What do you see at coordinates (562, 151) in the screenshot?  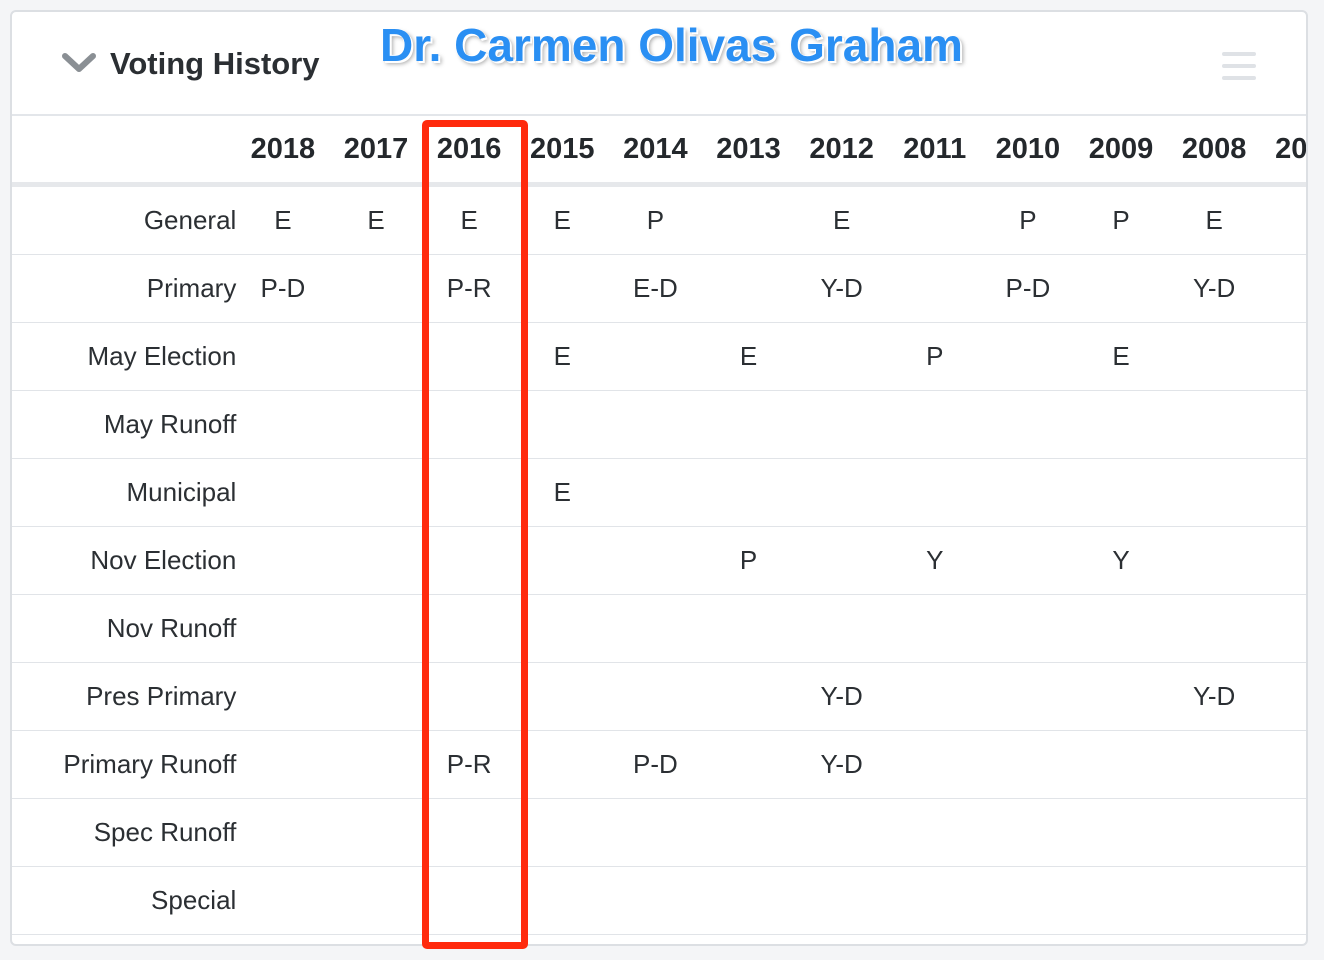 I see `year-header: 2015` at bounding box center [562, 151].